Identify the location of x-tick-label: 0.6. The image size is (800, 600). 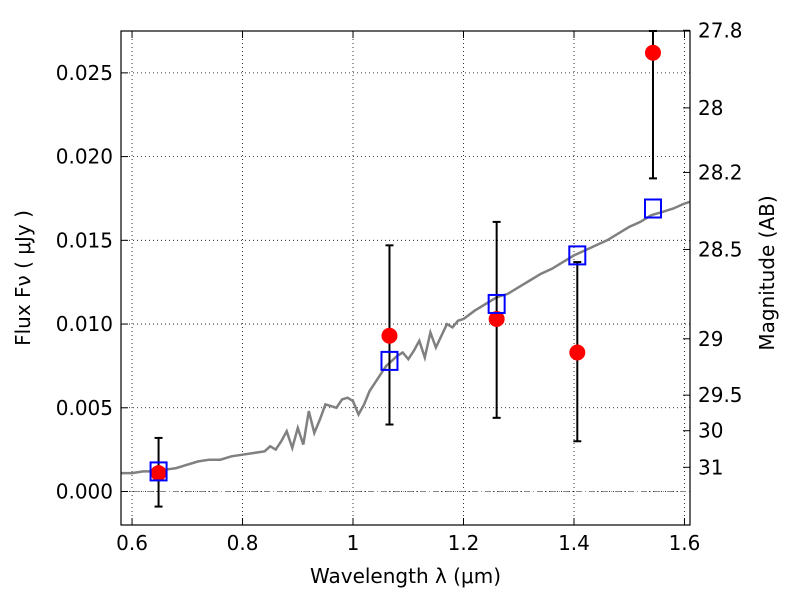
(132, 543).